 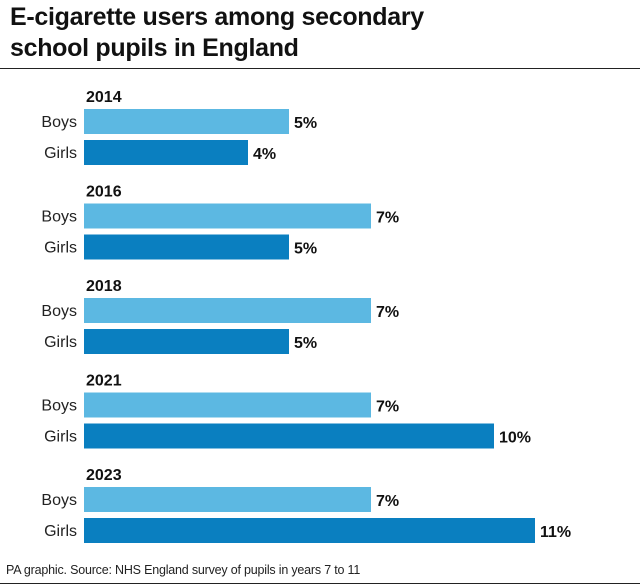 What do you see at coordinates (60, 342) in the screenshot?
I see `category-label-2018-girls: Girls` at bounding box center [60, 342].